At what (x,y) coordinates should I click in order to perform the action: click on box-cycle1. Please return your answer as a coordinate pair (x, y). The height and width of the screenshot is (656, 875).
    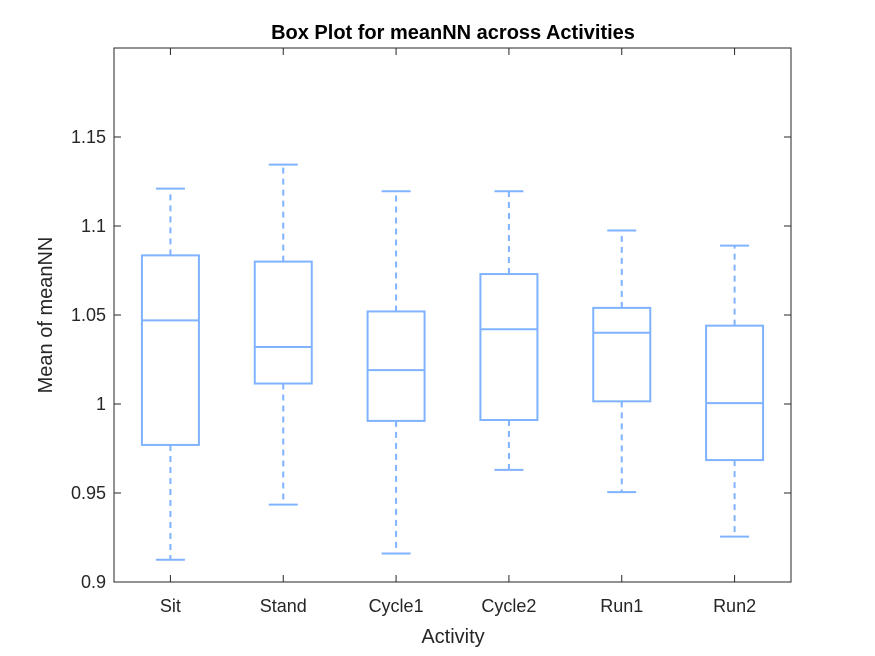
    Looking at the image, I should click on (396, 372).